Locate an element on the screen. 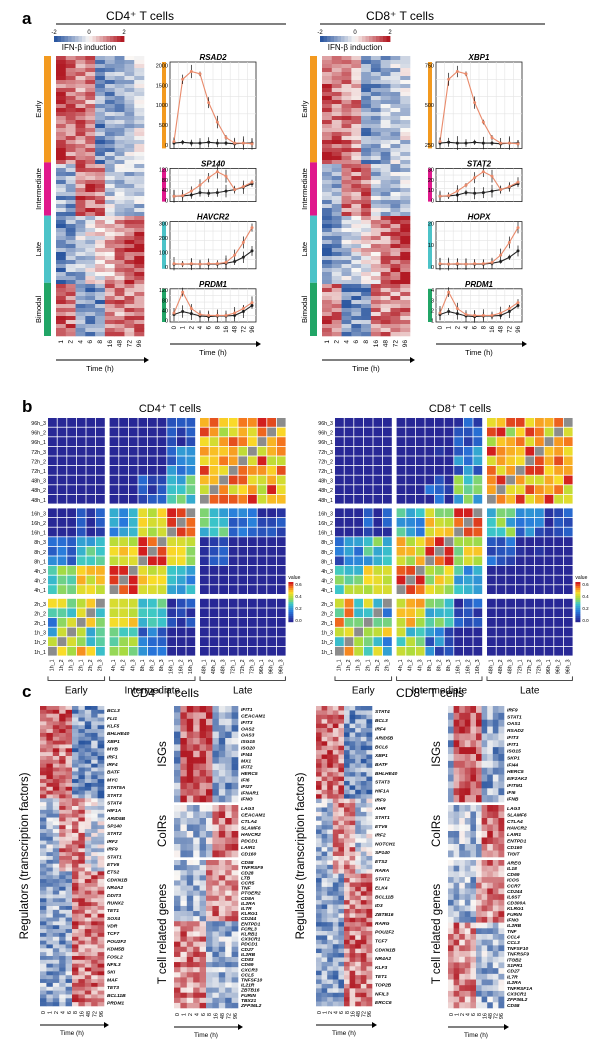  line-xtick: 0 is located at coordinates (441, 327).